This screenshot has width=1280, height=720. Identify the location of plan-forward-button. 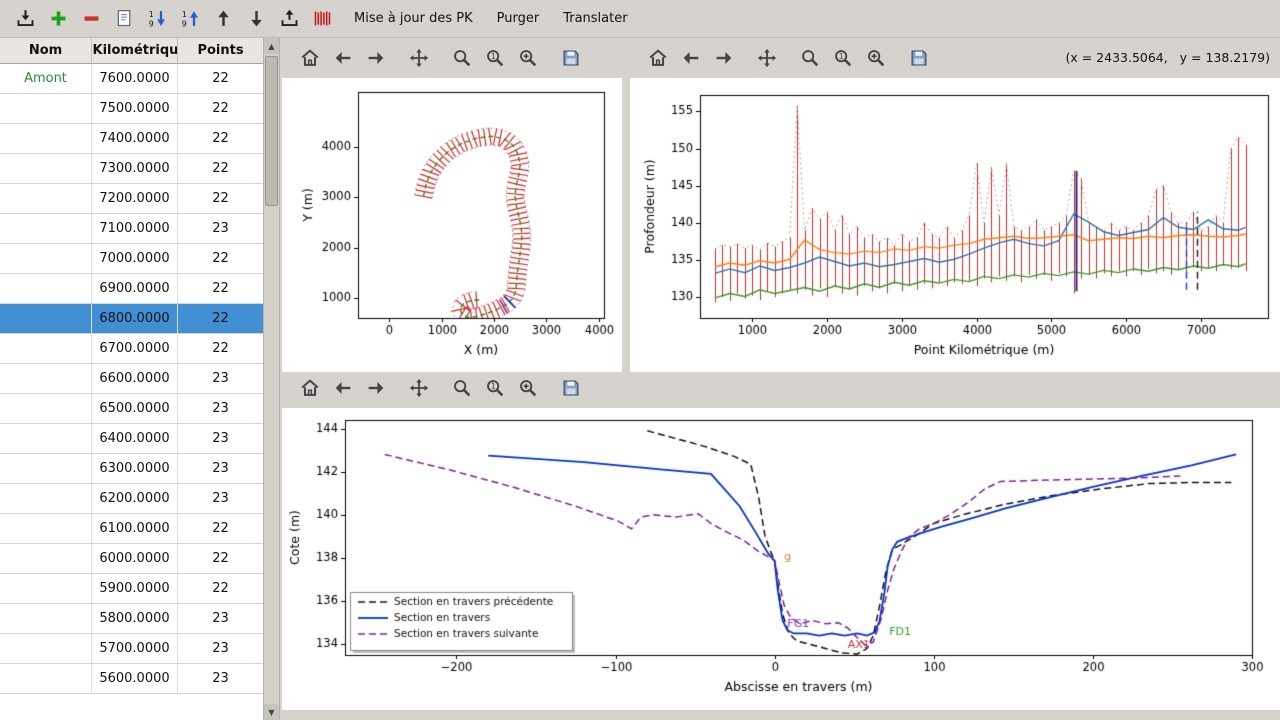
(376, 58).